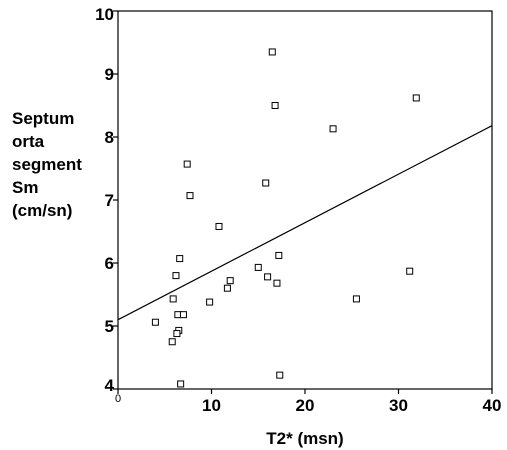 The image size is (507, 450). I want to click on y-axis-label: Septum orta segment Sm (cm/sn), so click(67, 164).